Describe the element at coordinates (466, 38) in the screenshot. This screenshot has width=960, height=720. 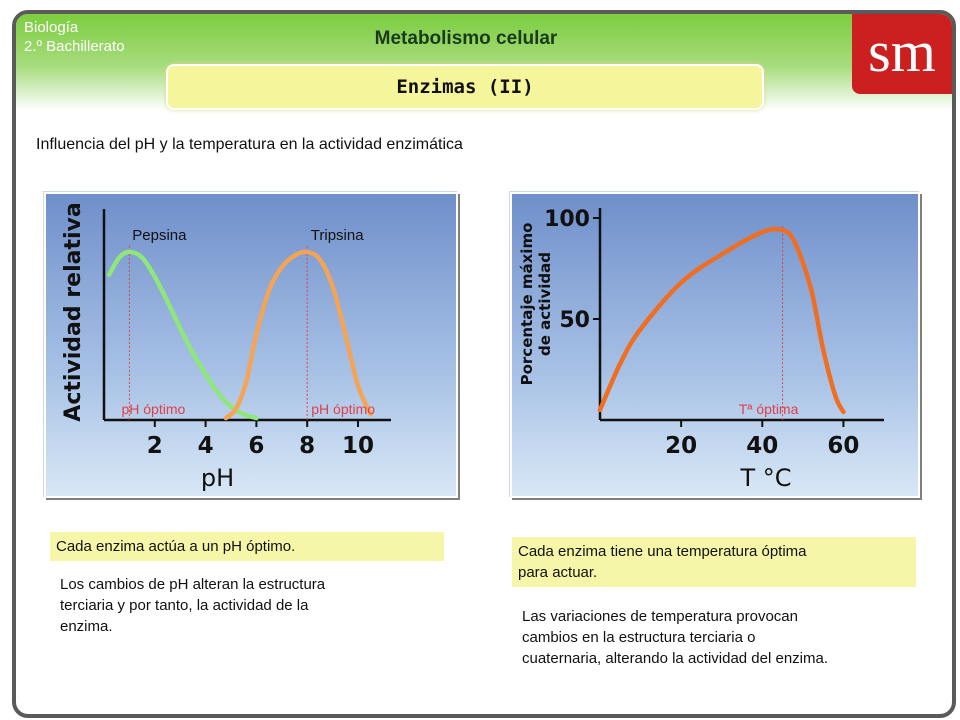
I see `page-title: Metabolismo celular` at that location.